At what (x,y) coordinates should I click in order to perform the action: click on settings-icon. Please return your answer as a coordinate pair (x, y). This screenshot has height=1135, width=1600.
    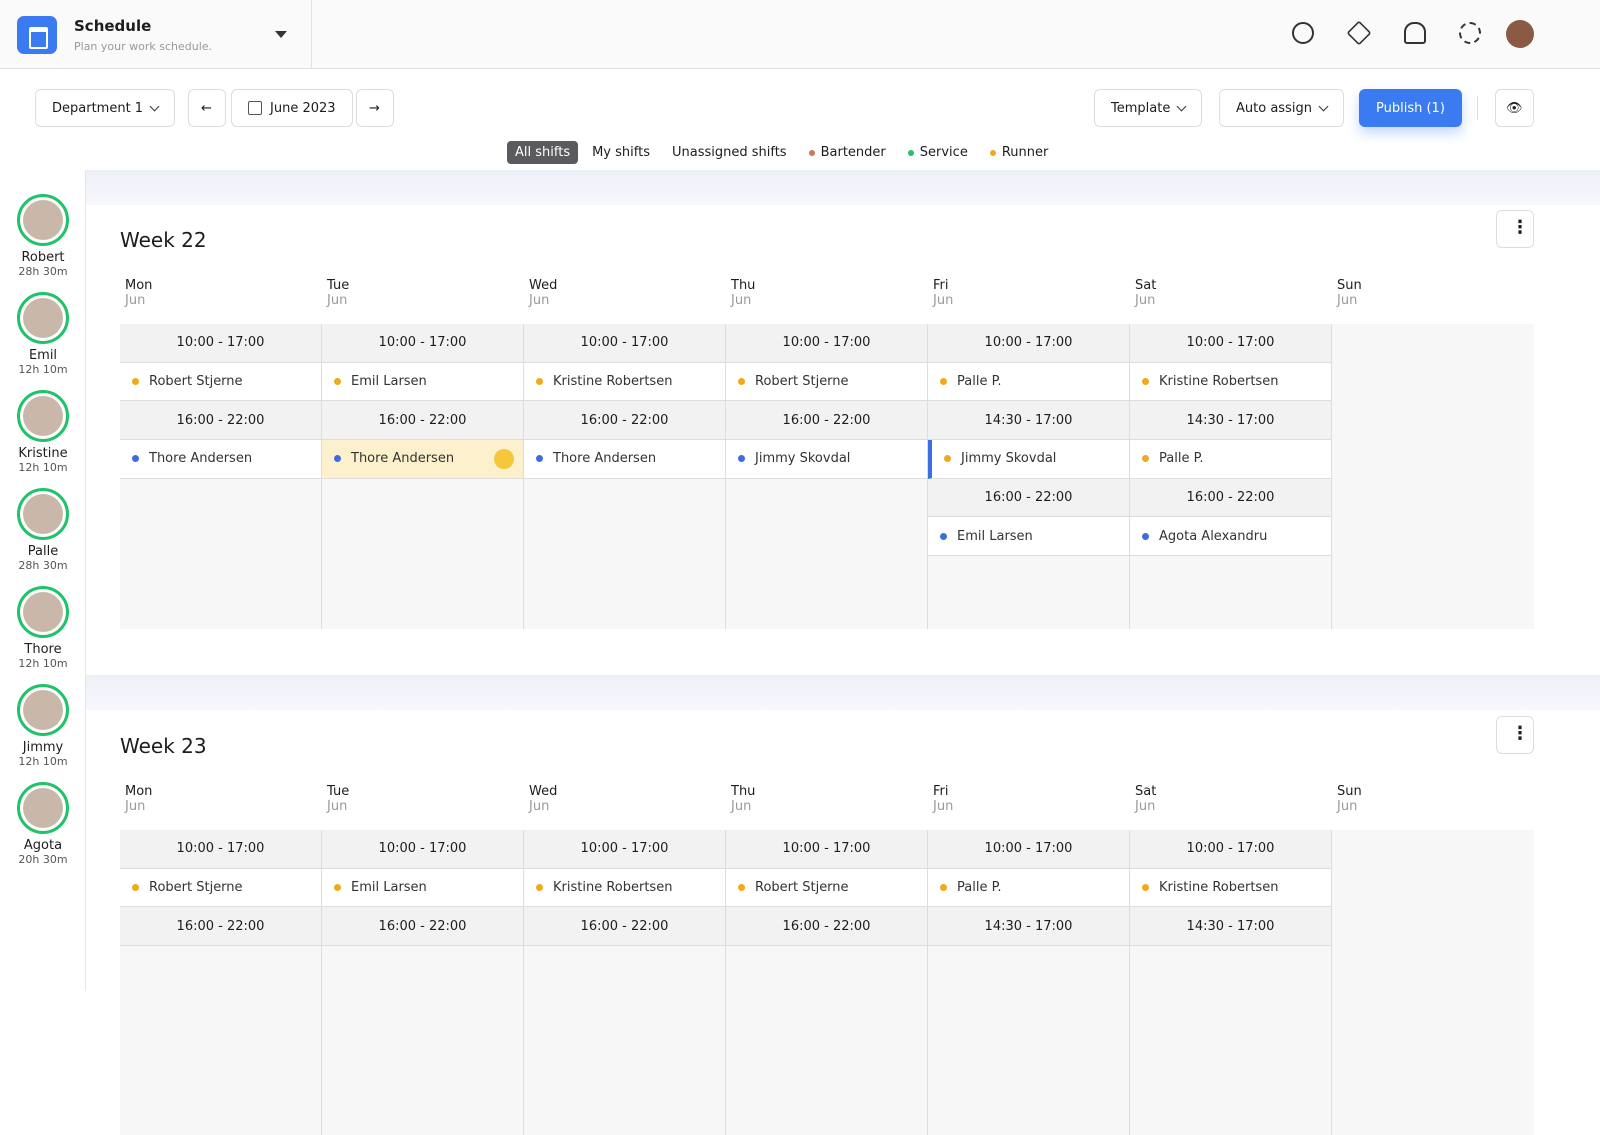
    Looking at the image, I should click on (1470, 33).